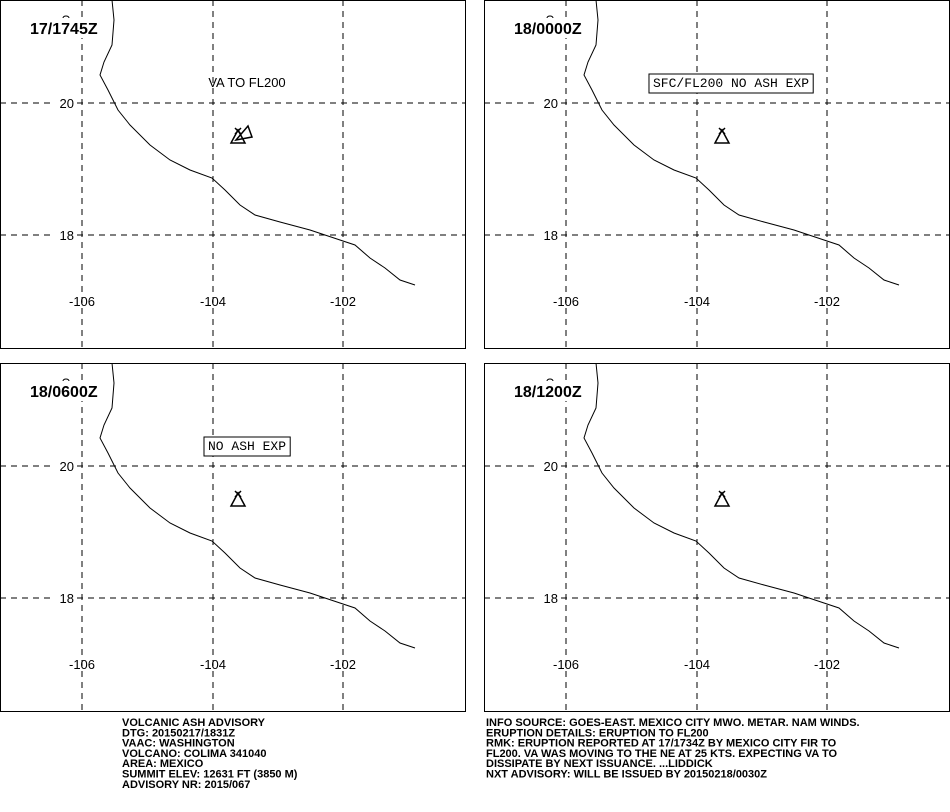  I want to click on ash-area, so click(244, 133).